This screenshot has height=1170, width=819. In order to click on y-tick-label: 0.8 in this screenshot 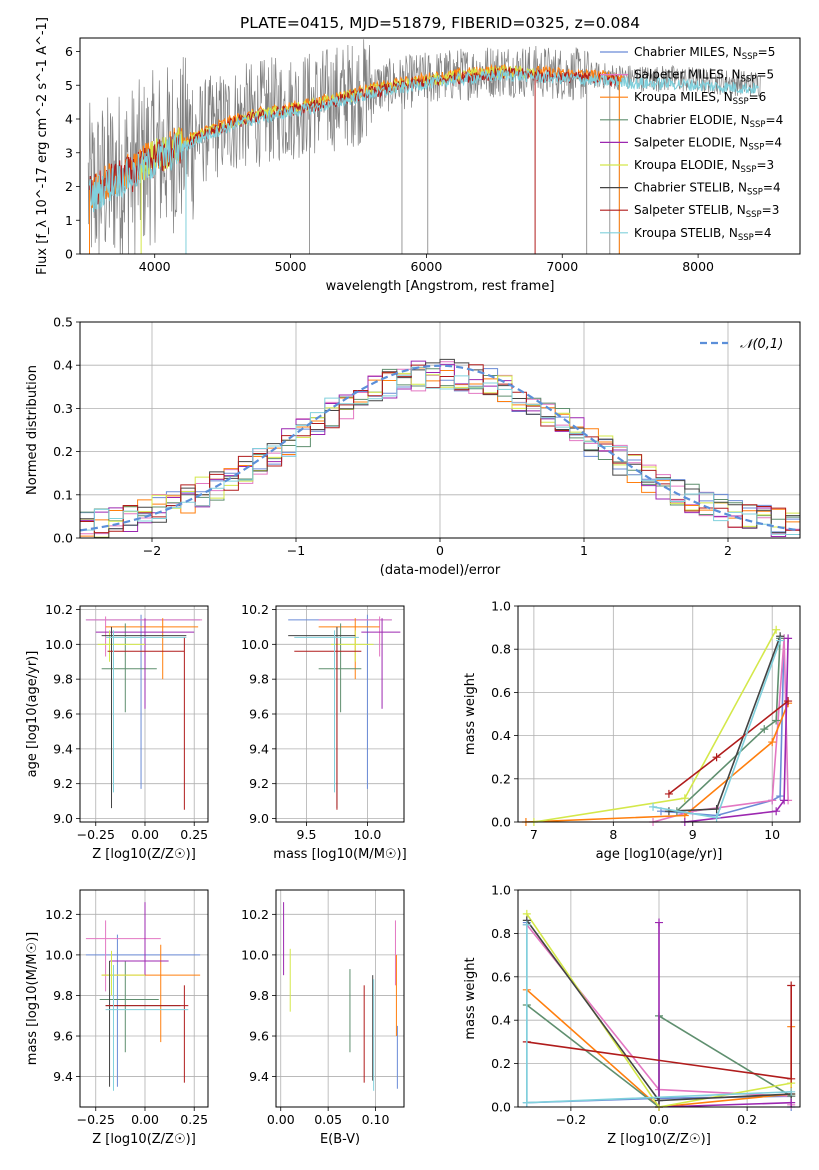, I will do `click(501, 933)`.